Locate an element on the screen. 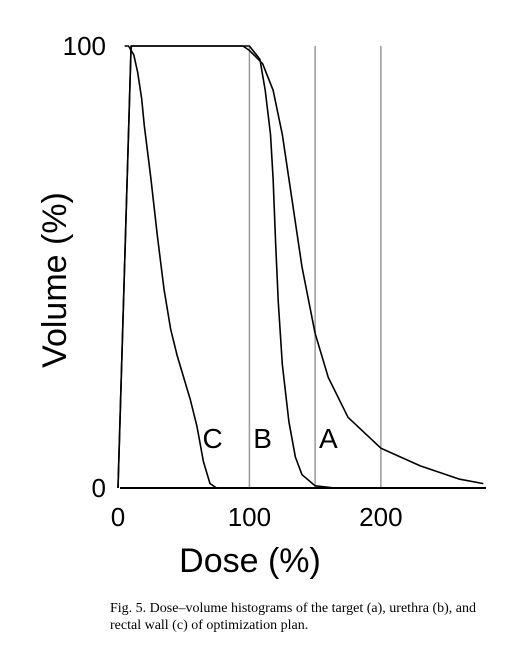  curve-c is located at coordinates (171, 267).